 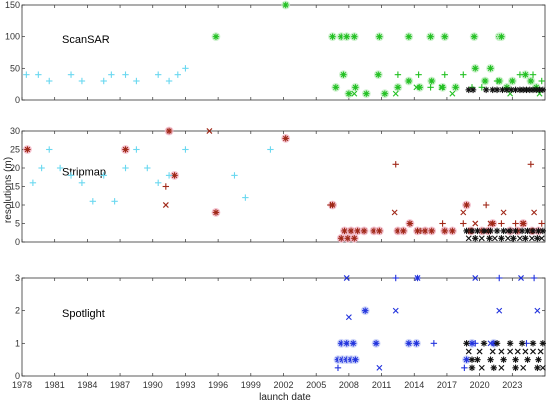 I want to click on y-tick-label: 10, so click(x=15, y=205).